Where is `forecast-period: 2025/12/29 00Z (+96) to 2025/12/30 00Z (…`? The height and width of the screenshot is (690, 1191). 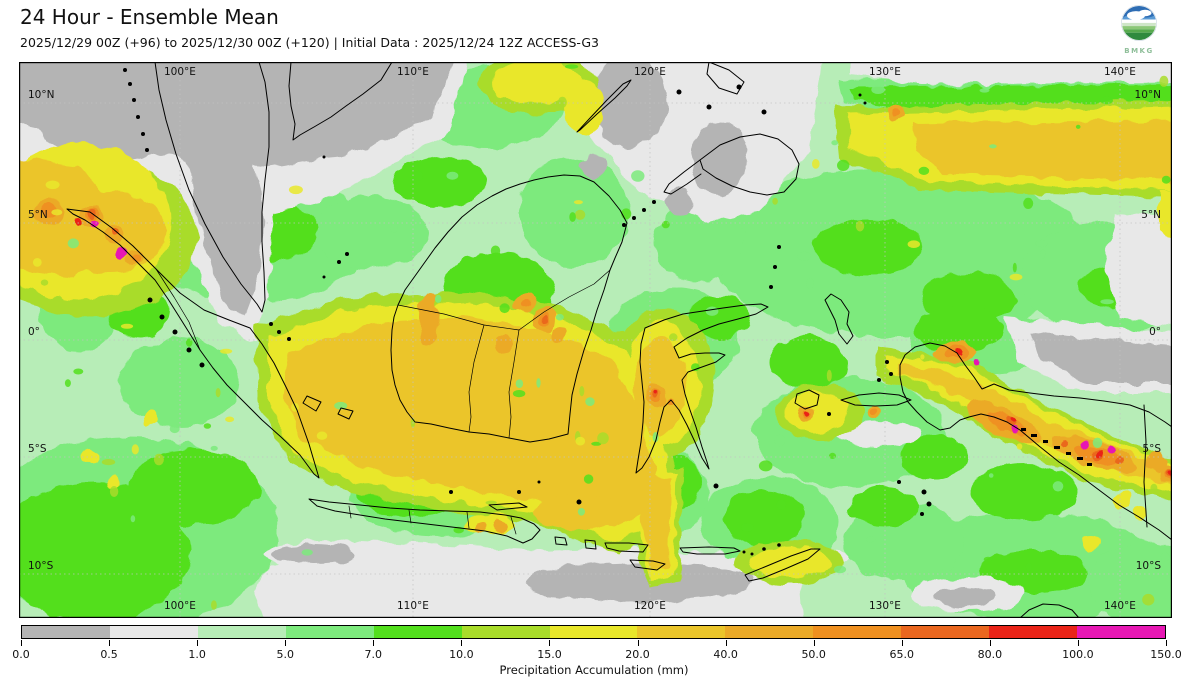
forecast-period: 2025/12/29 00Z (+96) to 2025/12/30 00Z (… is located at coordinates (309, 42).